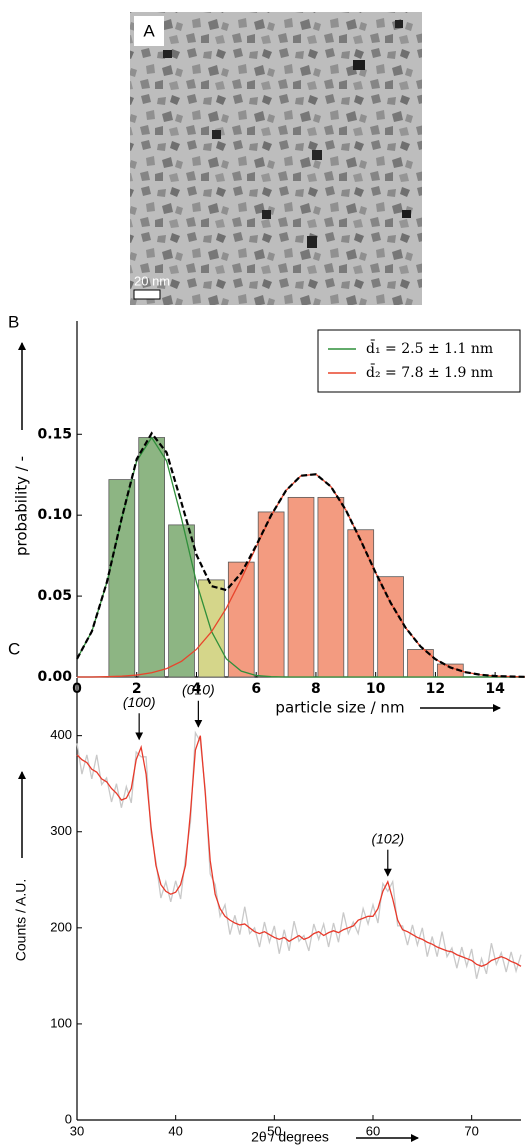  I want to click on panel-label-box, so click(149, 31).